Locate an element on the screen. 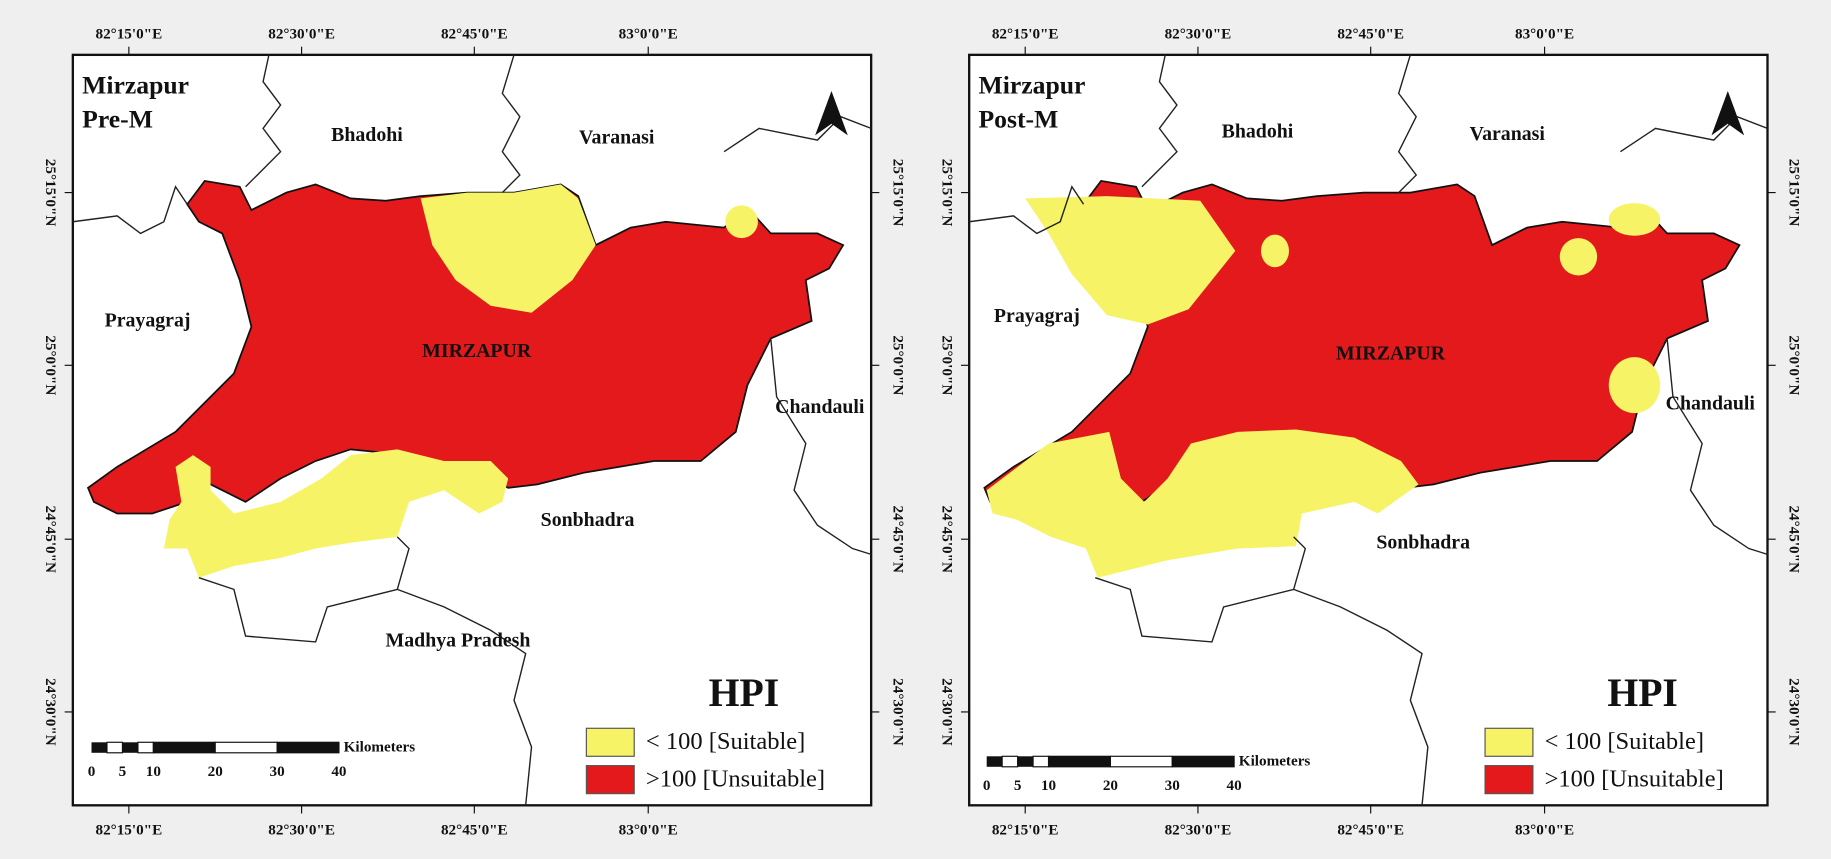 The image size is (1831, 859). map-title: Pre-M is located at coordinates (117, 118).